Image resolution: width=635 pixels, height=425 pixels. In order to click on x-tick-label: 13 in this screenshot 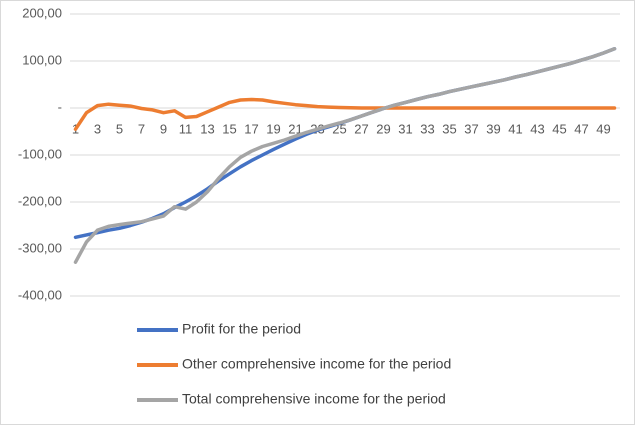, I will do `click(207, 128)`.